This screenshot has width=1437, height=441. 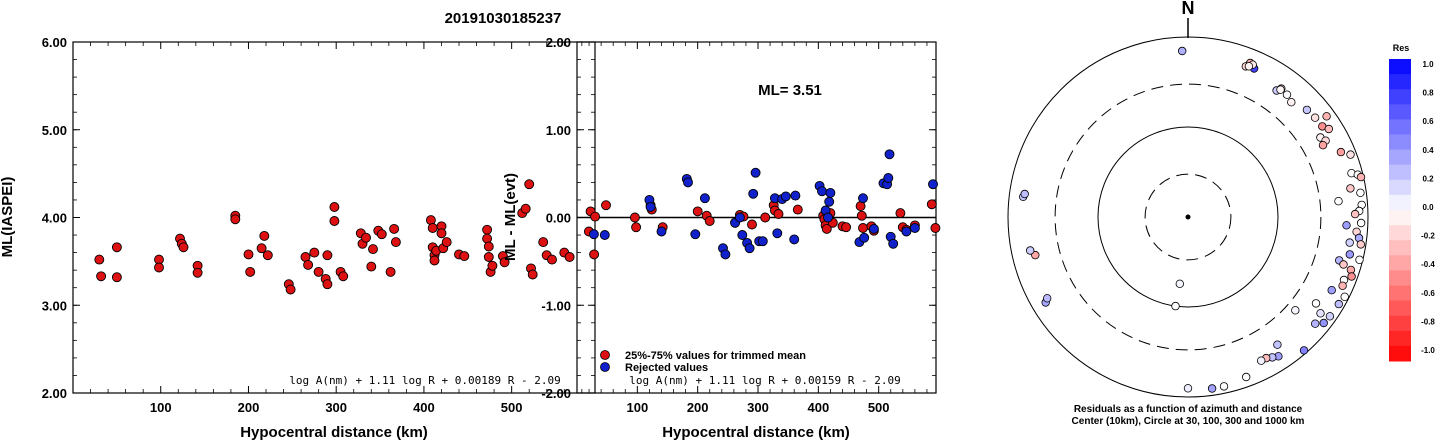 I want to click on y-tick-label: 0.00, so click(x=558, y=218).